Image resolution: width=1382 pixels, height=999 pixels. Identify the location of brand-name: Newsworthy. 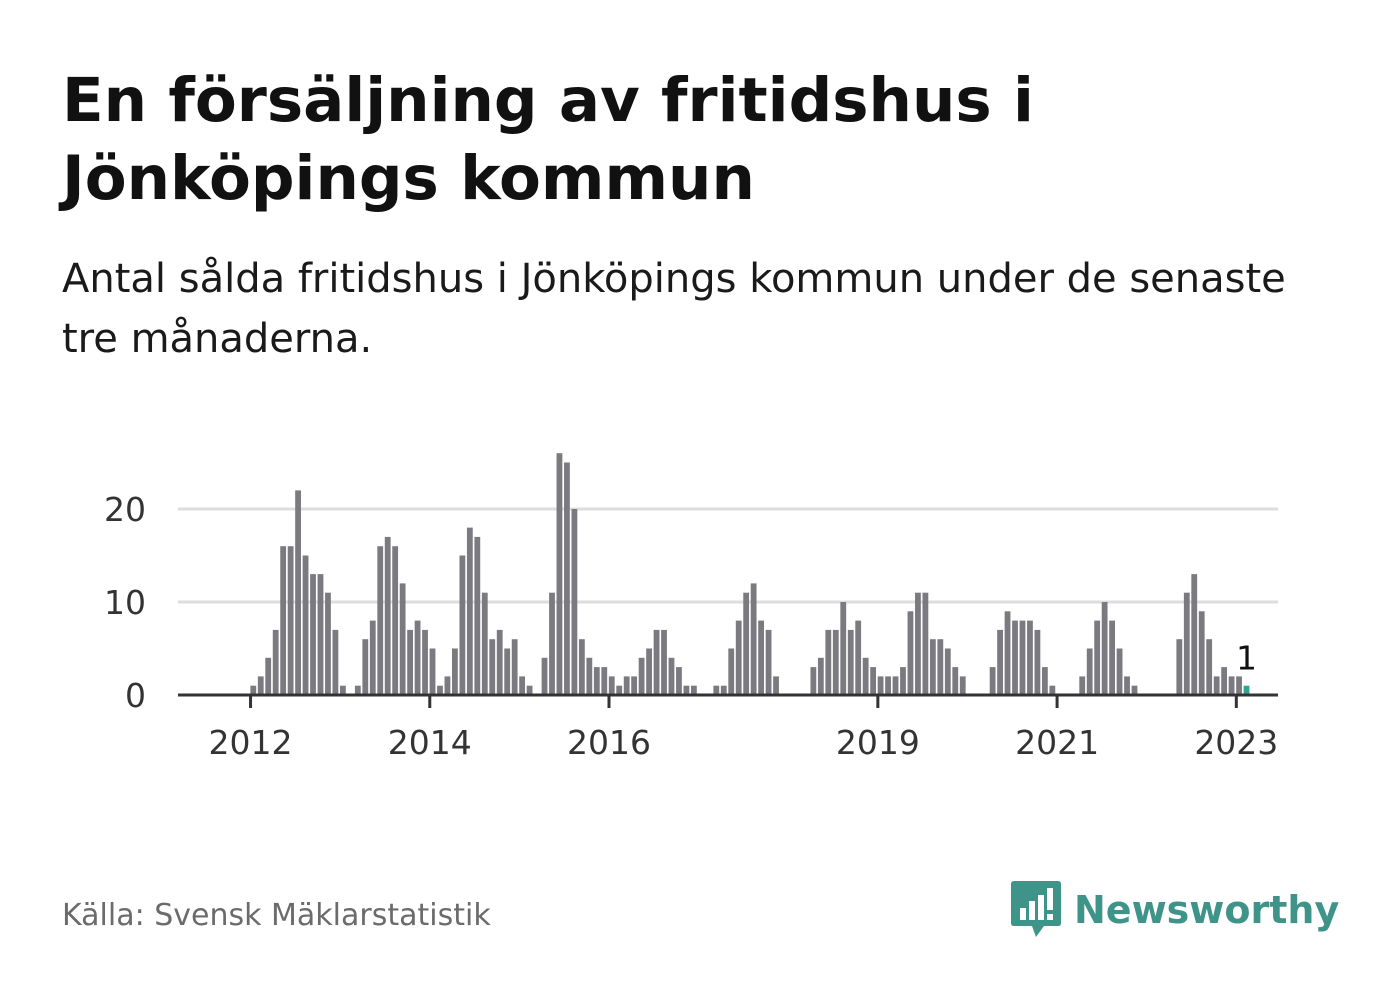
(1207, 910).